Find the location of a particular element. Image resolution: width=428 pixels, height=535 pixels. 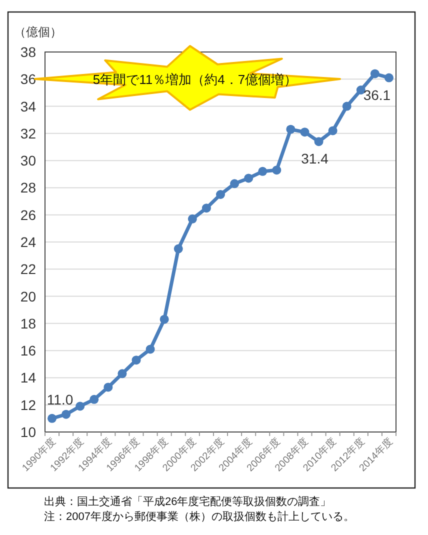

y-tick-label: 36 is located at coordinates (28, 79).